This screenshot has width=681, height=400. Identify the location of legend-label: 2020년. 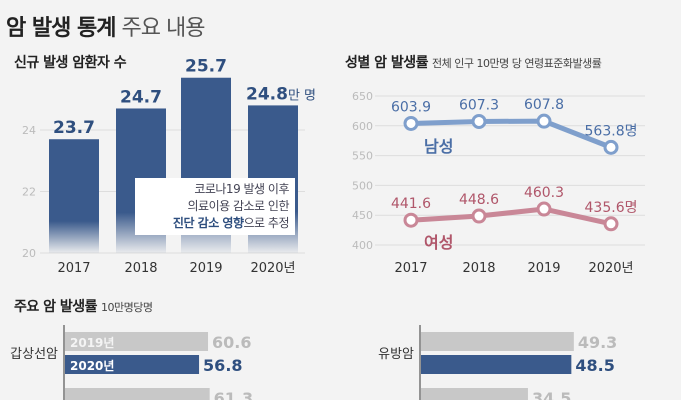
(92, 366).